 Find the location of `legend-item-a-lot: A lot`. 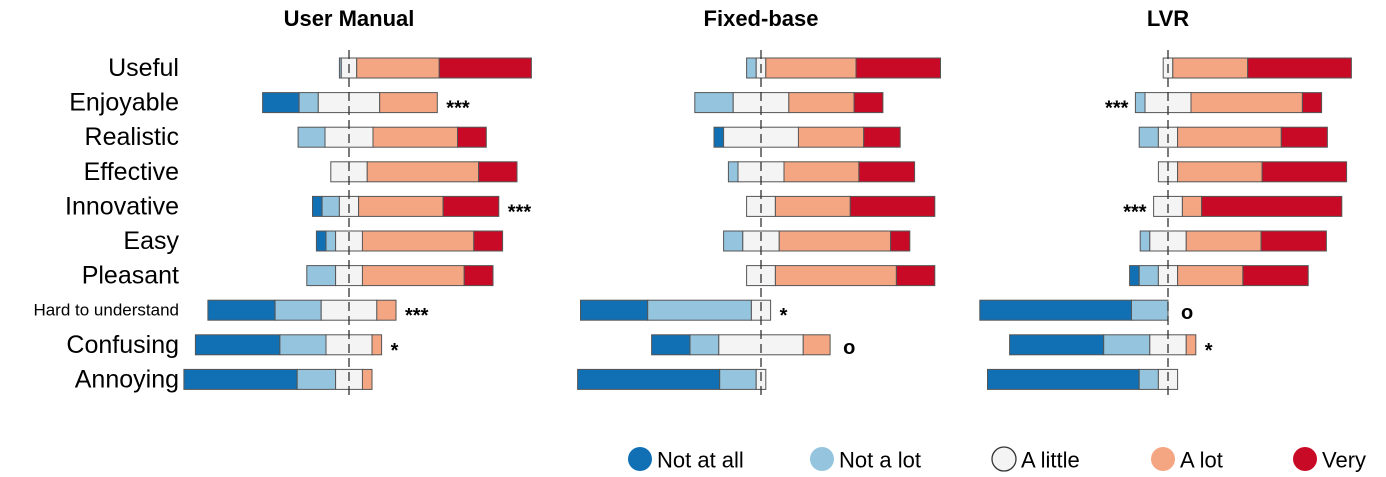

legend-item-a-lot: A lot is located at coordinates (1187, 460).